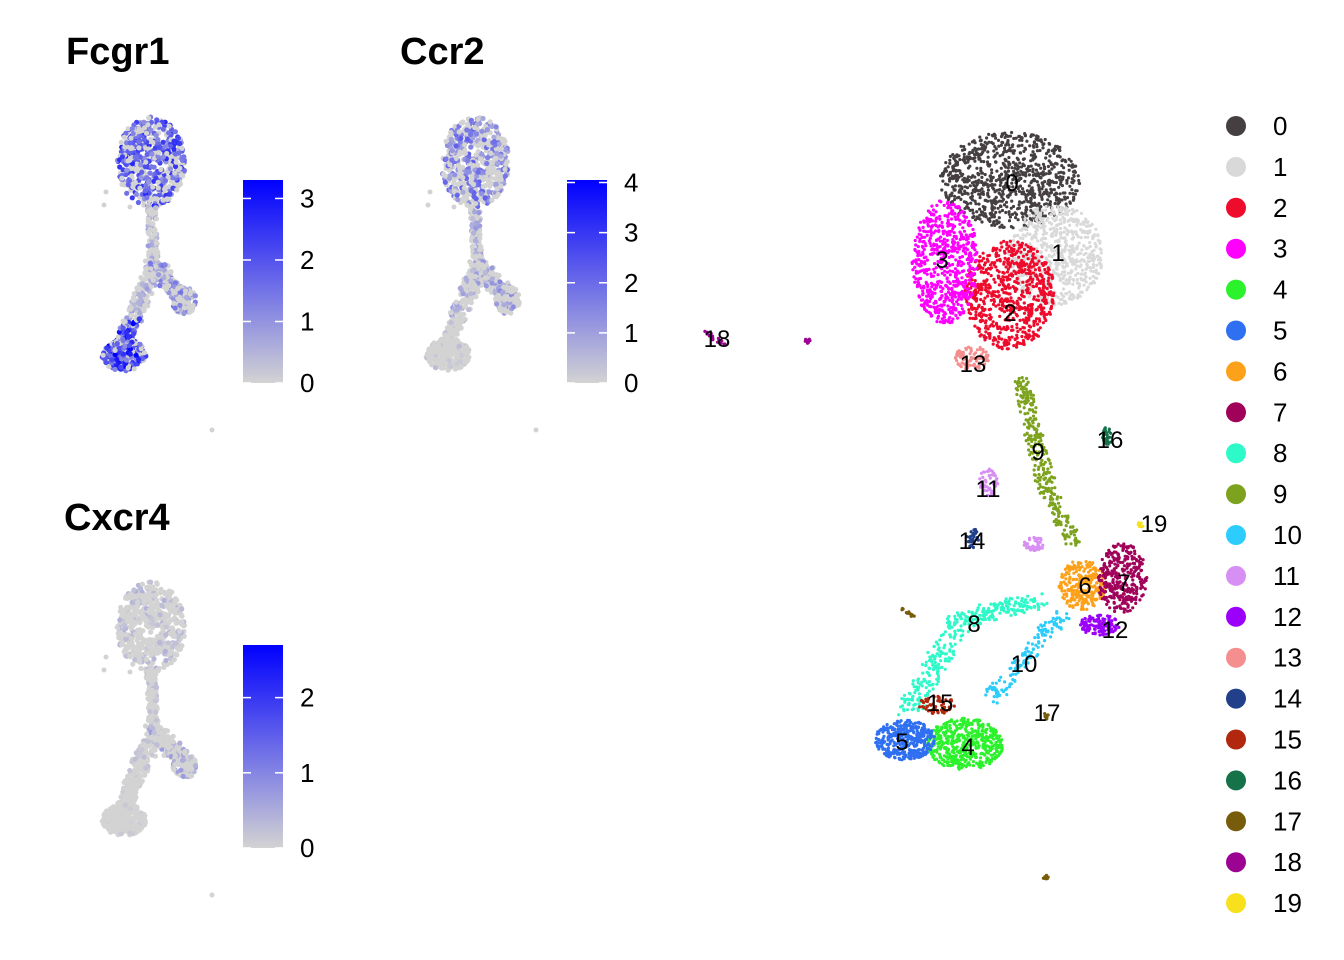 The width and height of the screenshot is (1344, 960). What do you see at coordinates (307, 698) in the screenshot?
I see `colorbar-tick-label: 2` at bounding box center [307, 698].